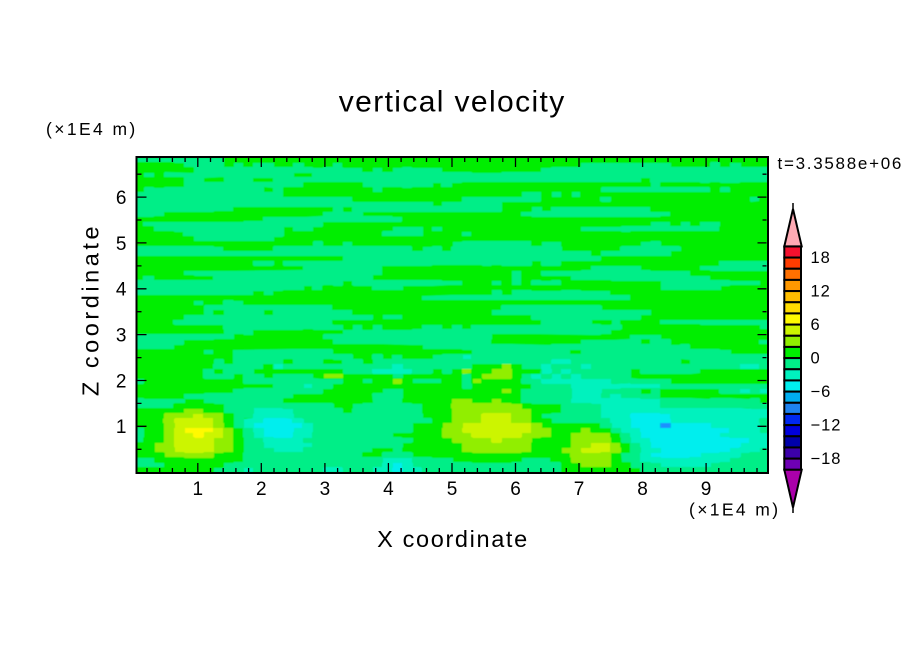 The image size is (904, 654). I want to click on svg-text: −18, so click(826, 459).